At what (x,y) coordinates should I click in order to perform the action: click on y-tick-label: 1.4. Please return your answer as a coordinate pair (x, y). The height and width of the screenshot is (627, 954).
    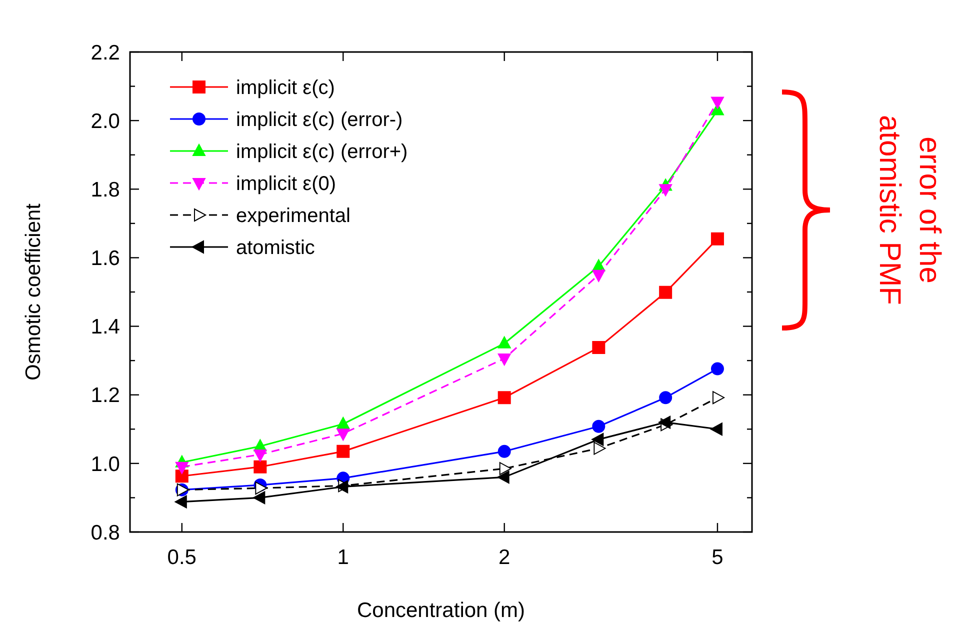
    Looking at the image, I should click on (105, 327).